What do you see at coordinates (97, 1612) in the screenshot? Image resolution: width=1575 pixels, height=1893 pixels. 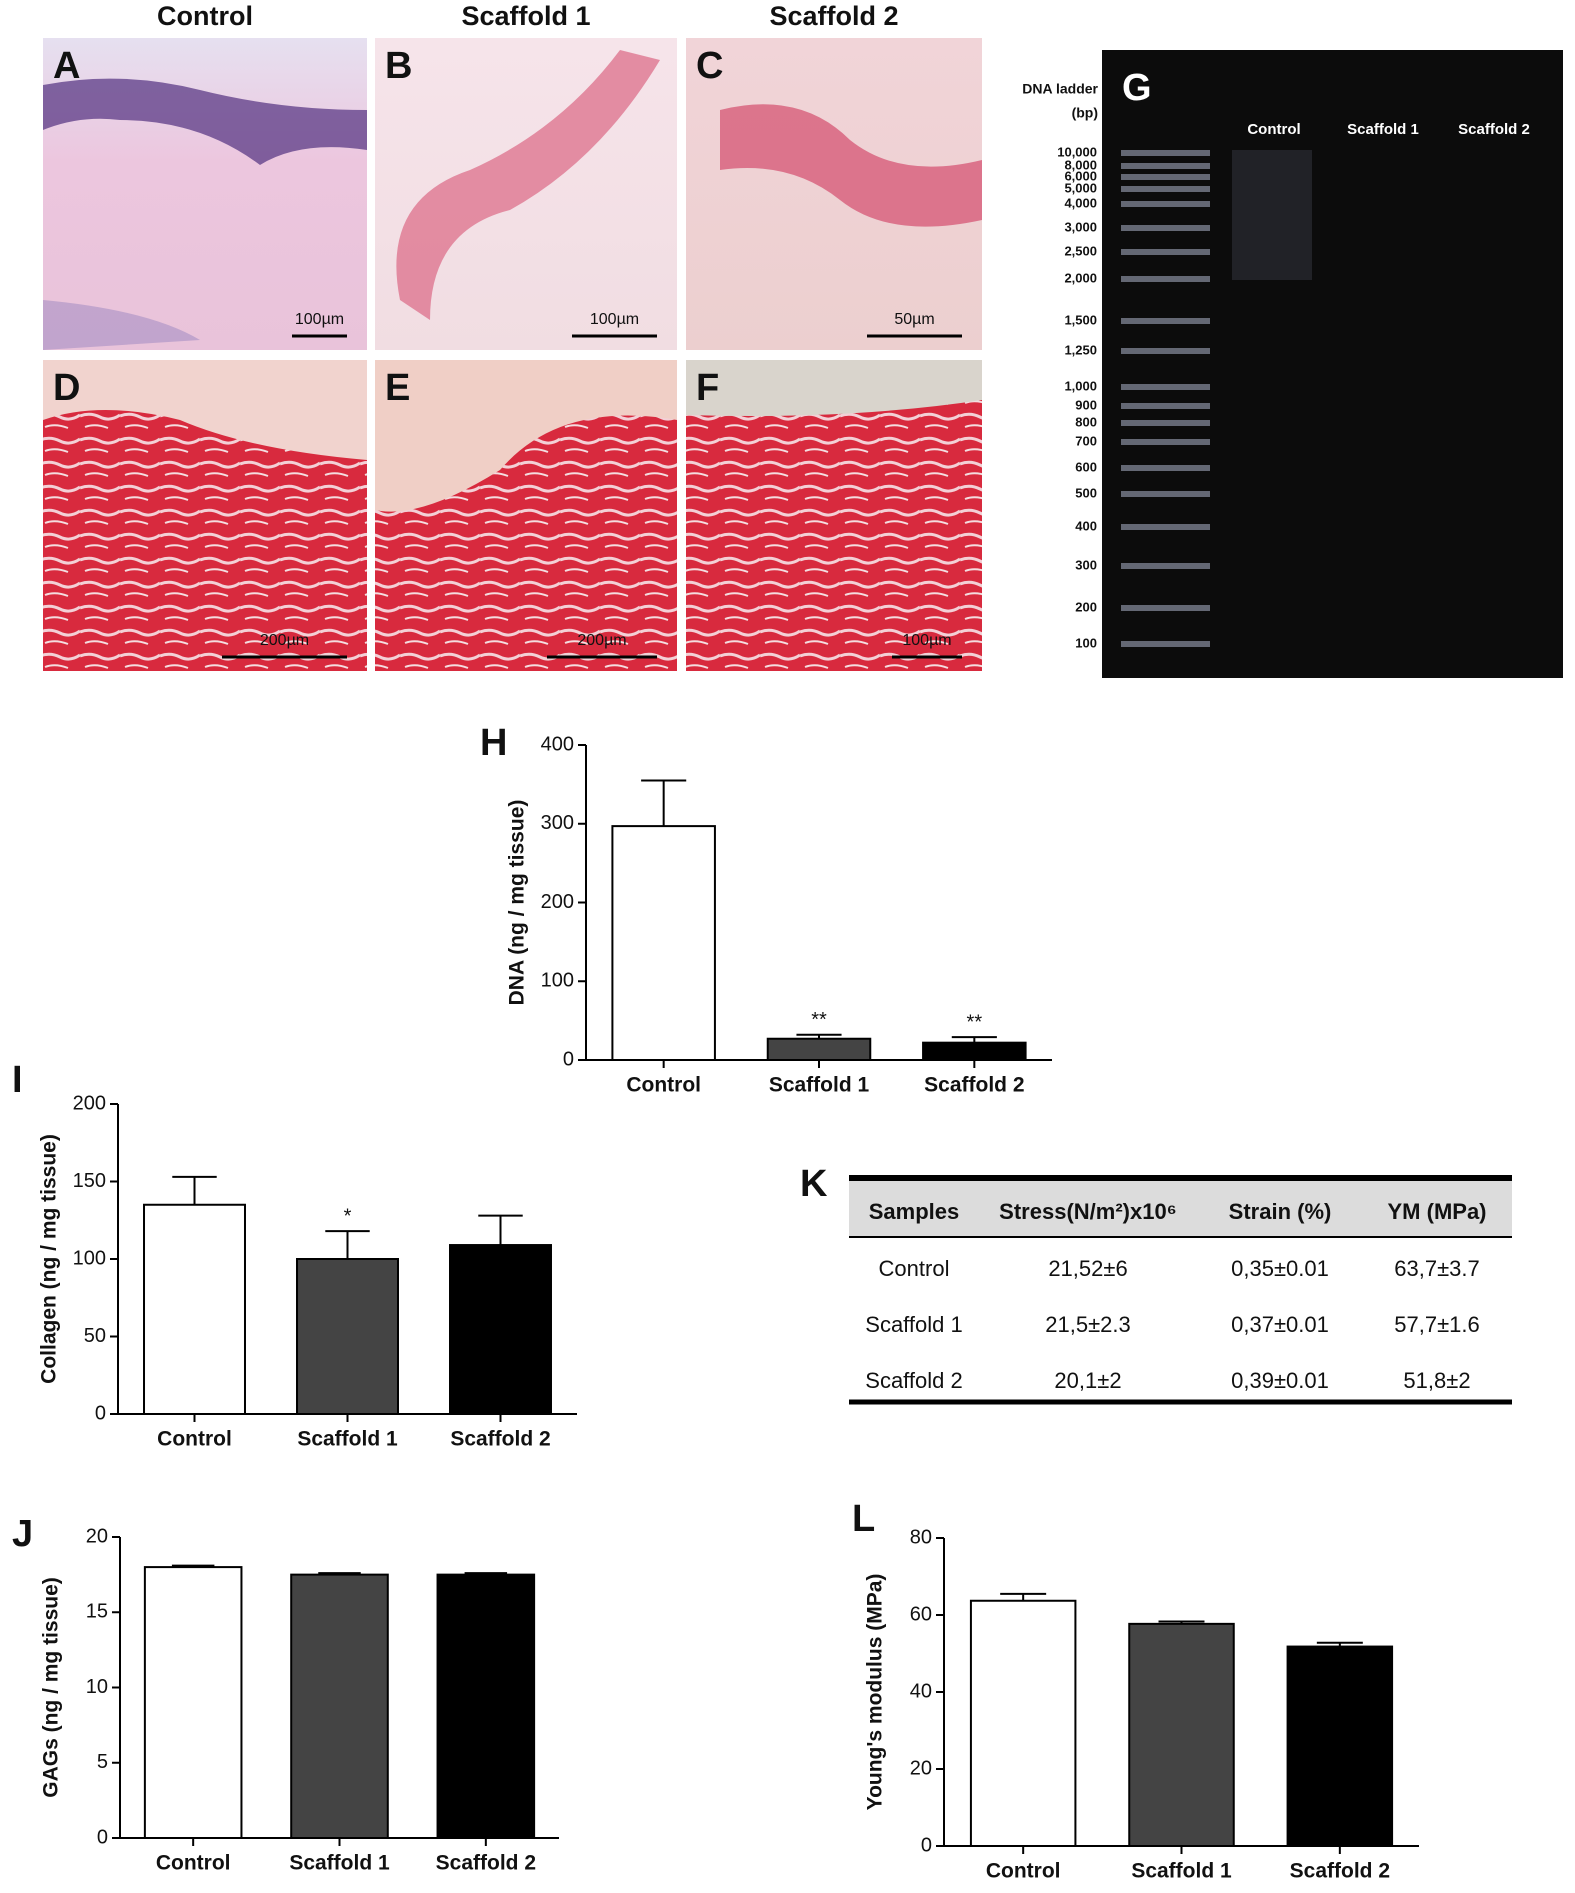 I see `y-tick-label: 15` at bounding box center [97, 1612].